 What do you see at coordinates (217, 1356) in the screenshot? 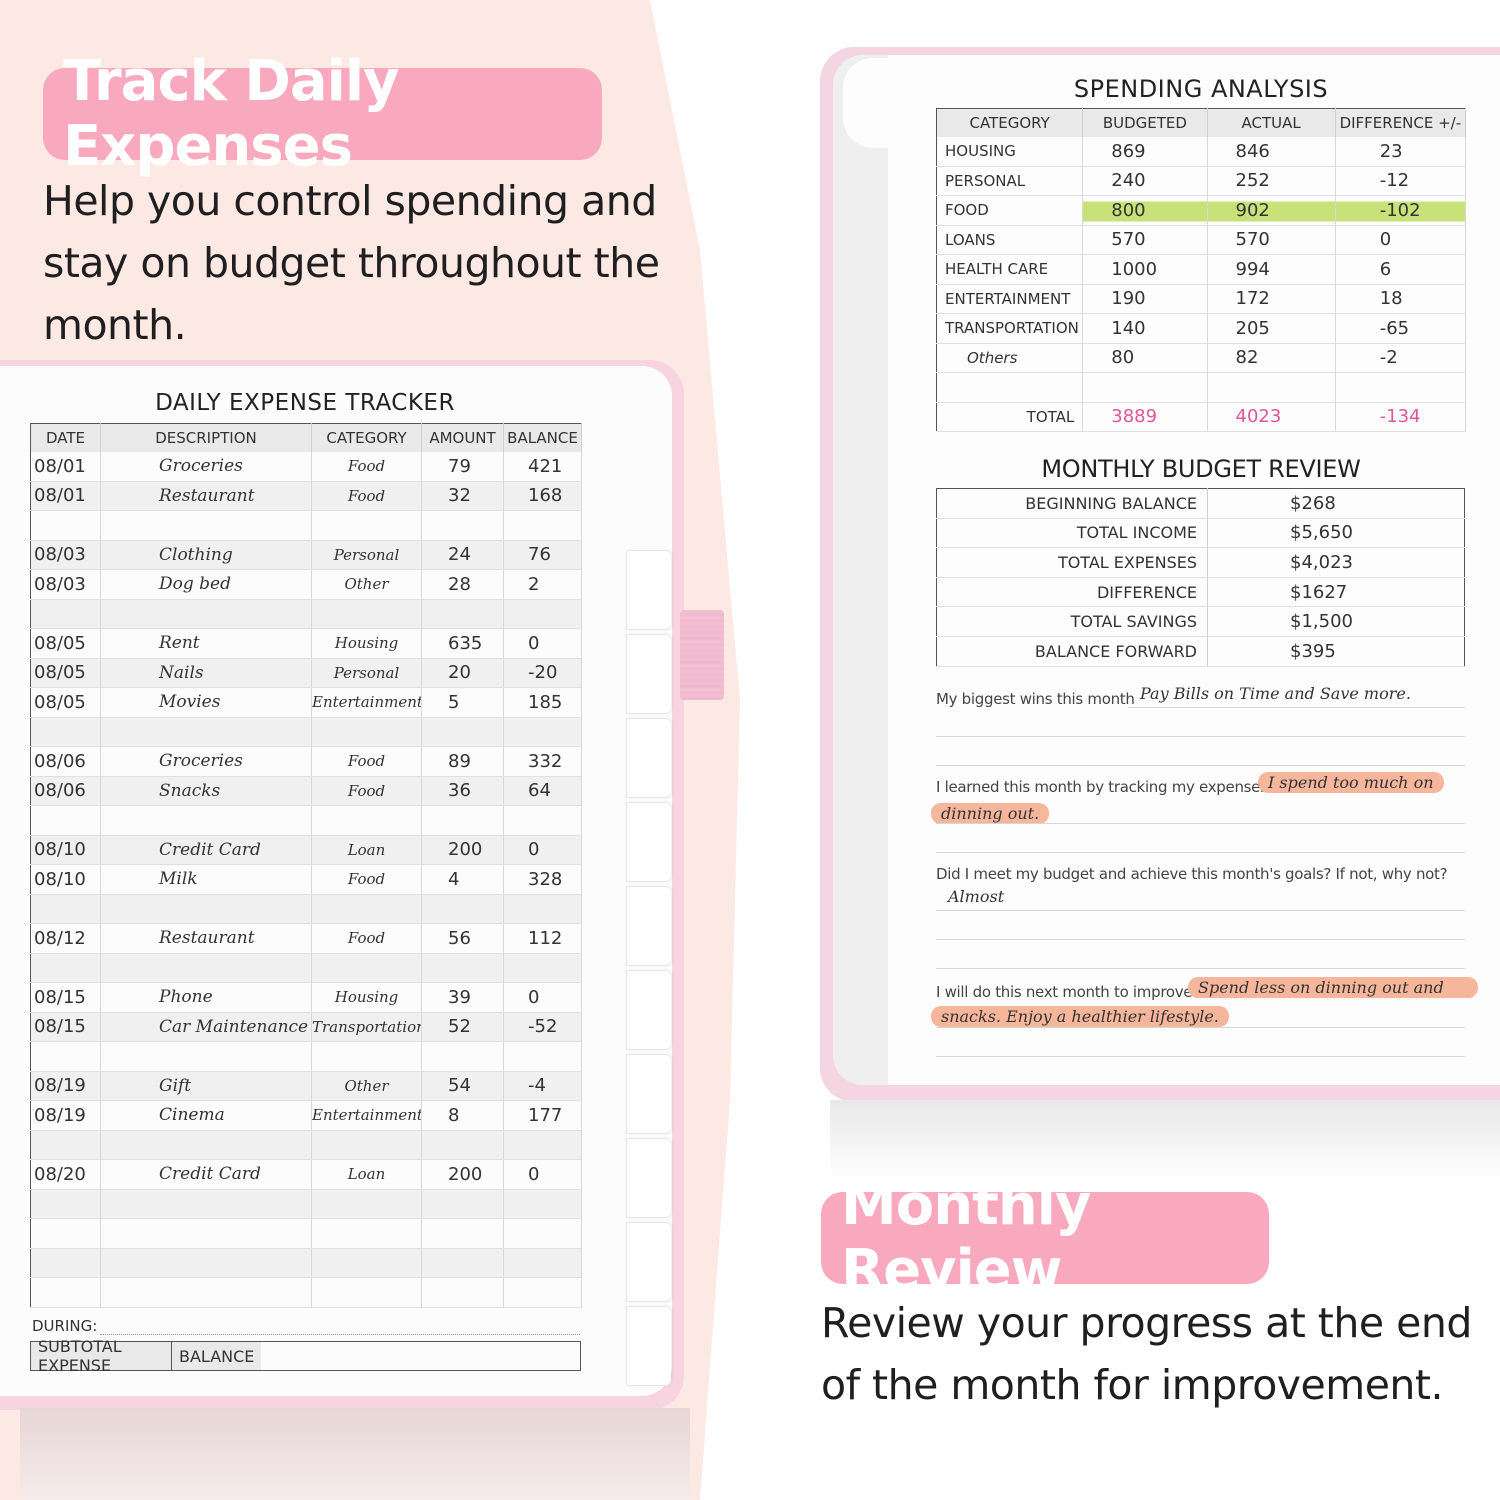
I see `balance-label: BALANCE` at bounding box center [217, 1356].